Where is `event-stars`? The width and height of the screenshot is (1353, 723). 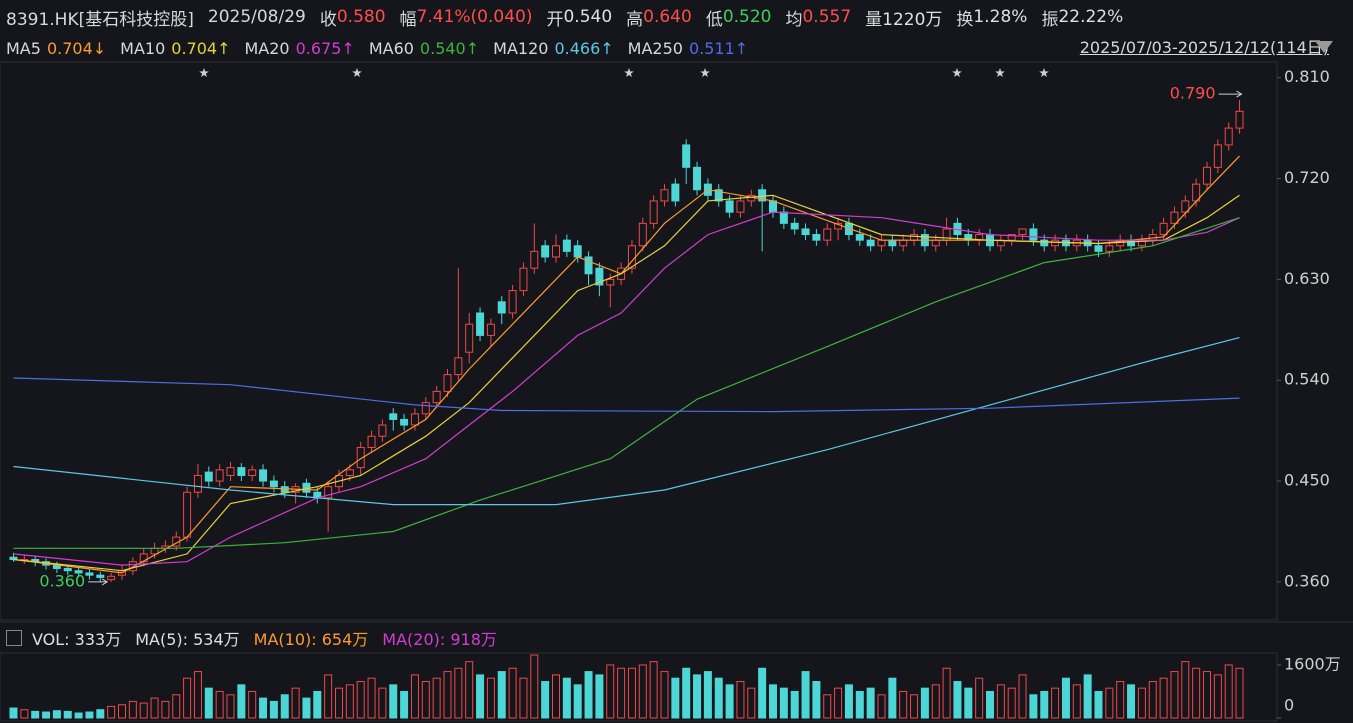
event-stars is located at coordinates (624, 72).